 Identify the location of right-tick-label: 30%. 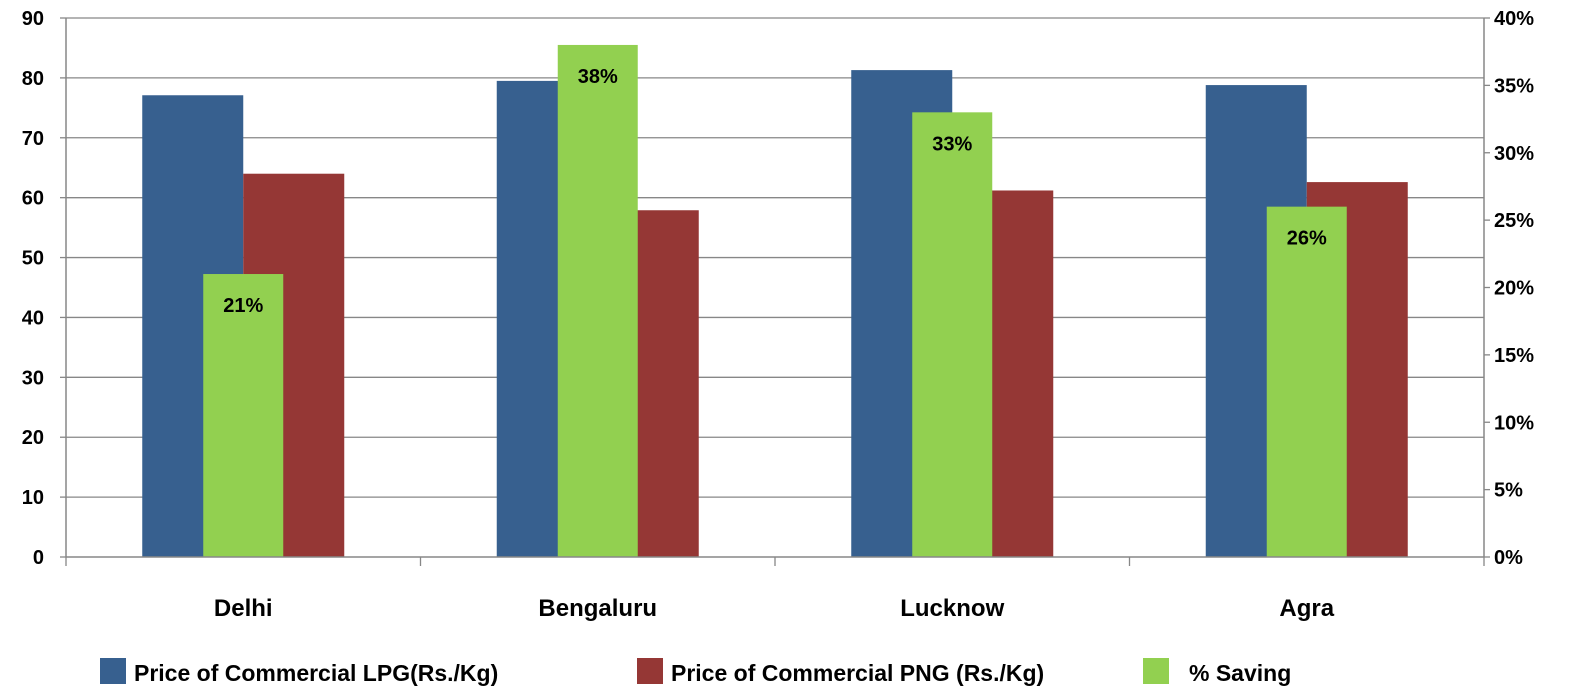
(1514, 154).